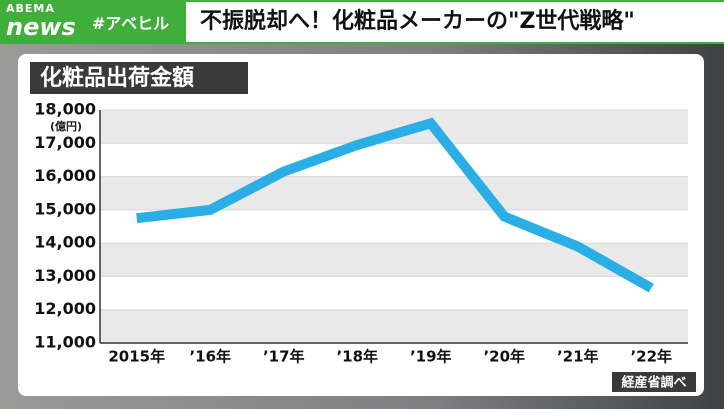  I want to click on x-tick-label: ’17年, so click(284, 357).